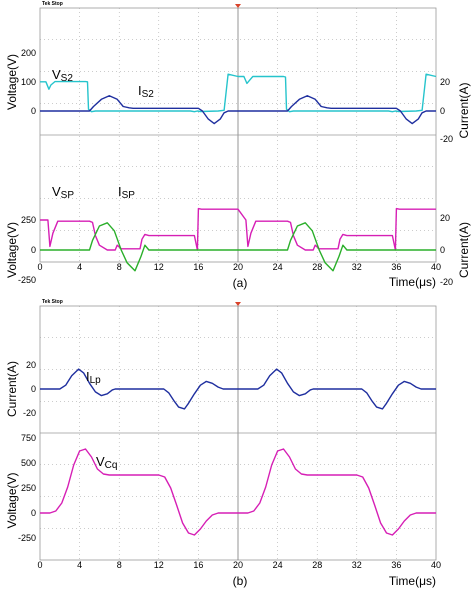  What do you see at coordinates (238, 304) in the screenshot?
I see `panel-b-trigger-marker` at bounding box center [238, 304].